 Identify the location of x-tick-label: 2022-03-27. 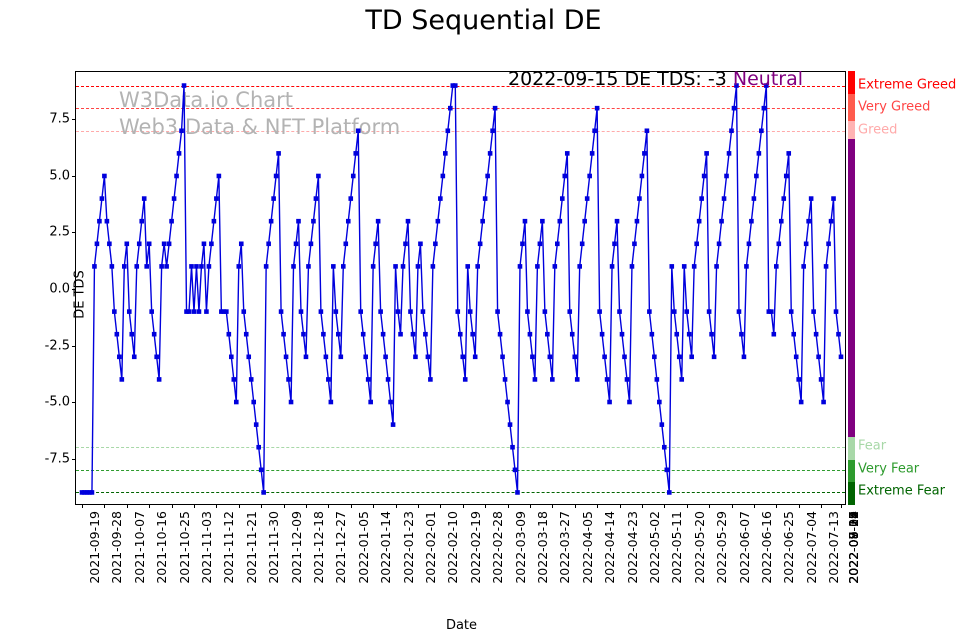
(565, 547).